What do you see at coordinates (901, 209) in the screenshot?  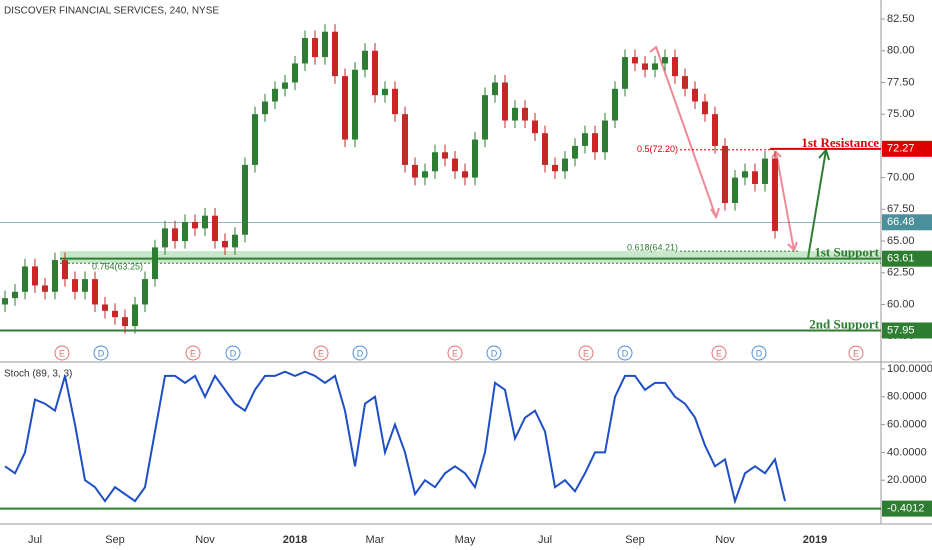 I see `y-tick-label: 67.50` at bounding box center [901, 209].